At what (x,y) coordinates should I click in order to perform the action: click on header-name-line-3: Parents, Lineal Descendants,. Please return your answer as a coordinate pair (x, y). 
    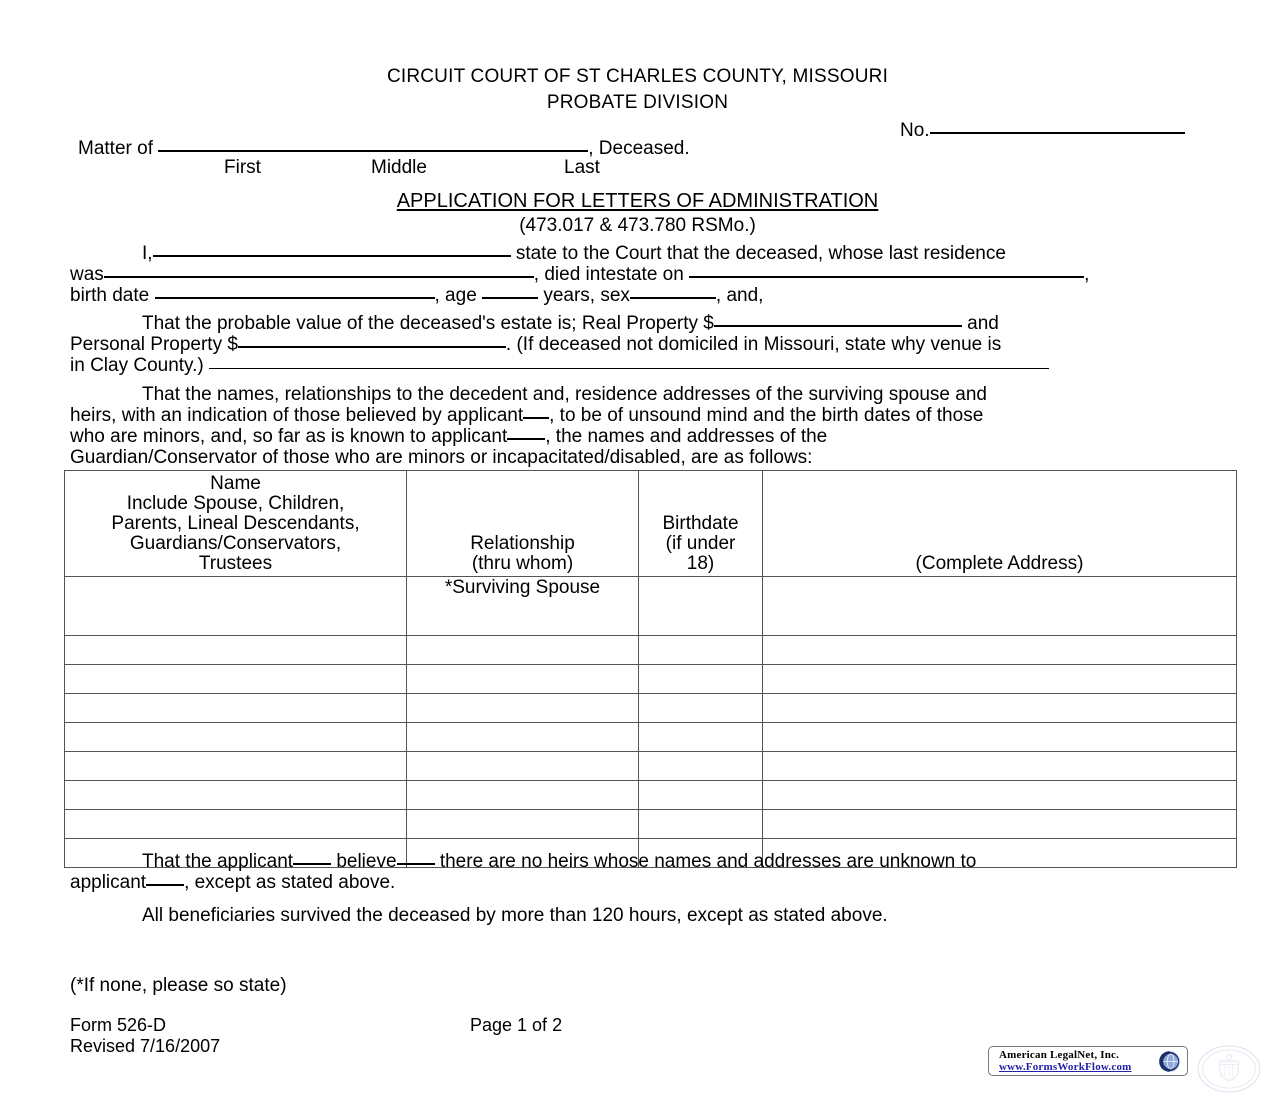
    Looking at the image, I should click on (235, 523).